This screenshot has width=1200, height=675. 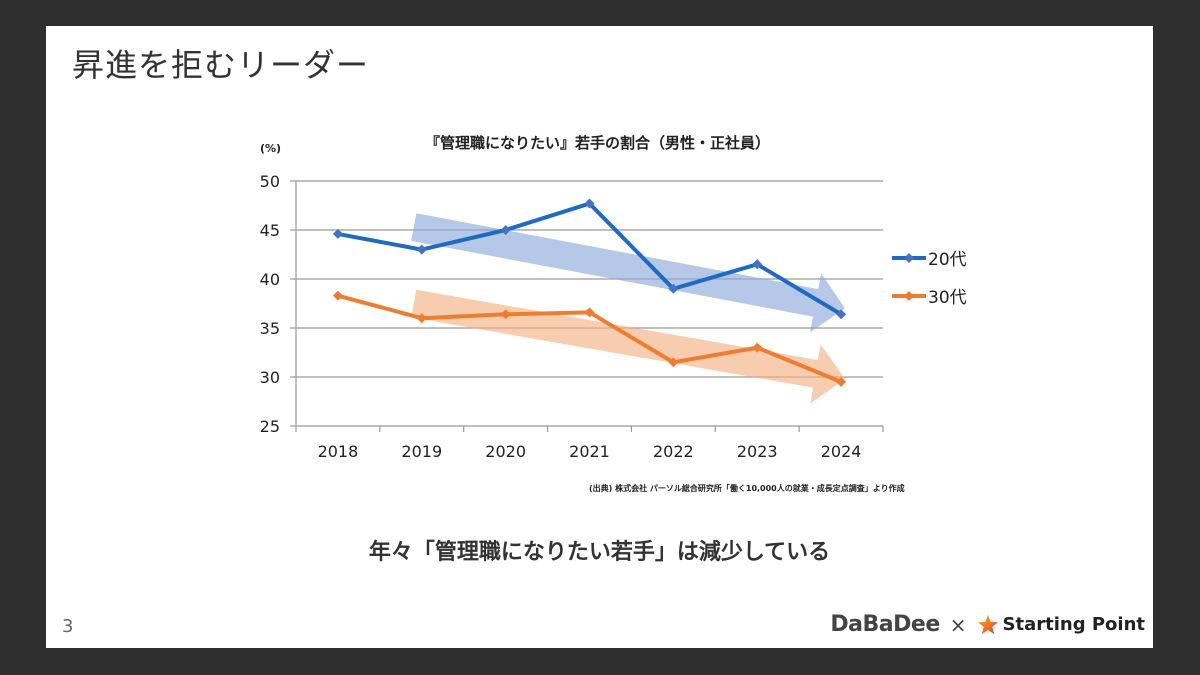 What do you see at coordinates (505, 451) in the screenshot?
I see `x-tick-label: 2020` at bounding box center [505, 451].